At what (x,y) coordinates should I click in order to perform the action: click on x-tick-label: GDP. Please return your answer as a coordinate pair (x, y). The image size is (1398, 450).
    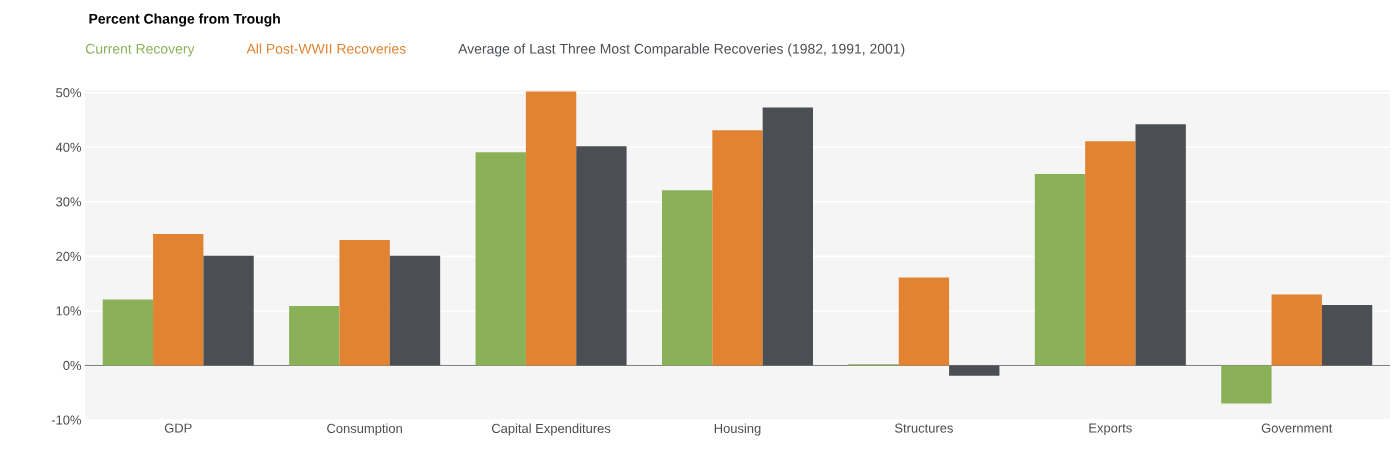
    Looking at the image, I should click on (178, 428).